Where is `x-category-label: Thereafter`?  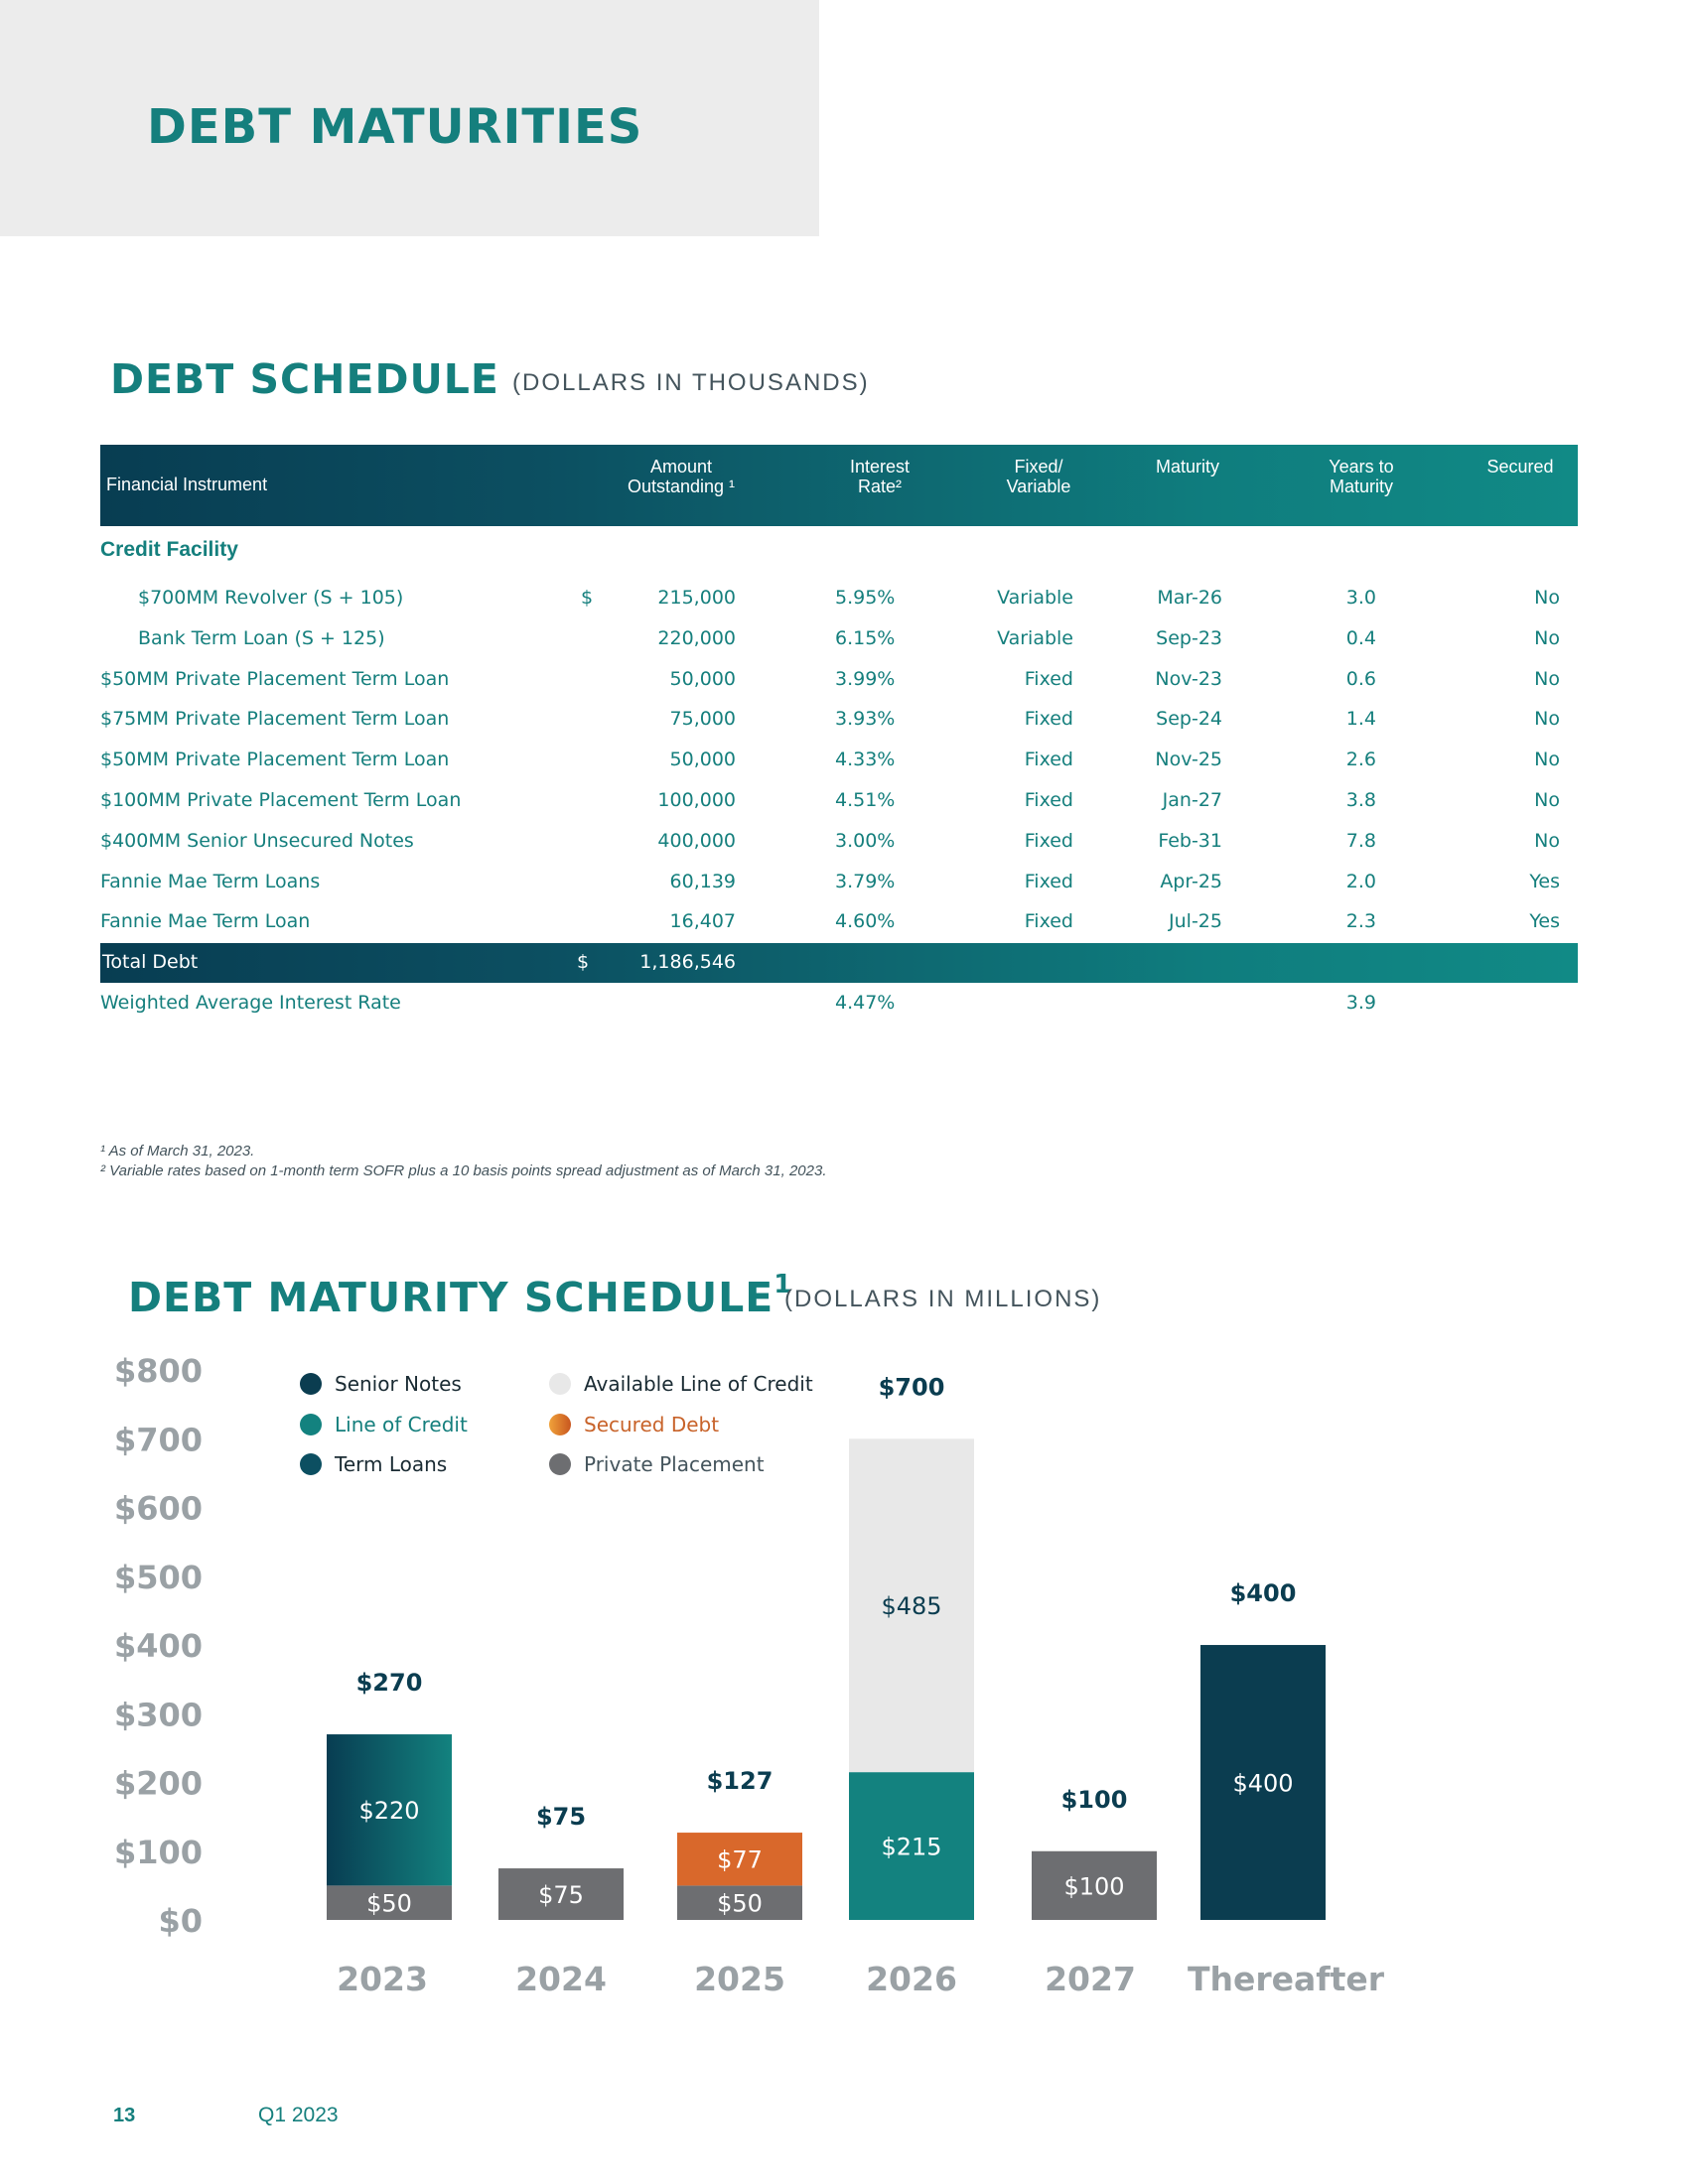 x-category-label: Thereafter is located at coordinates (1286, 1979).